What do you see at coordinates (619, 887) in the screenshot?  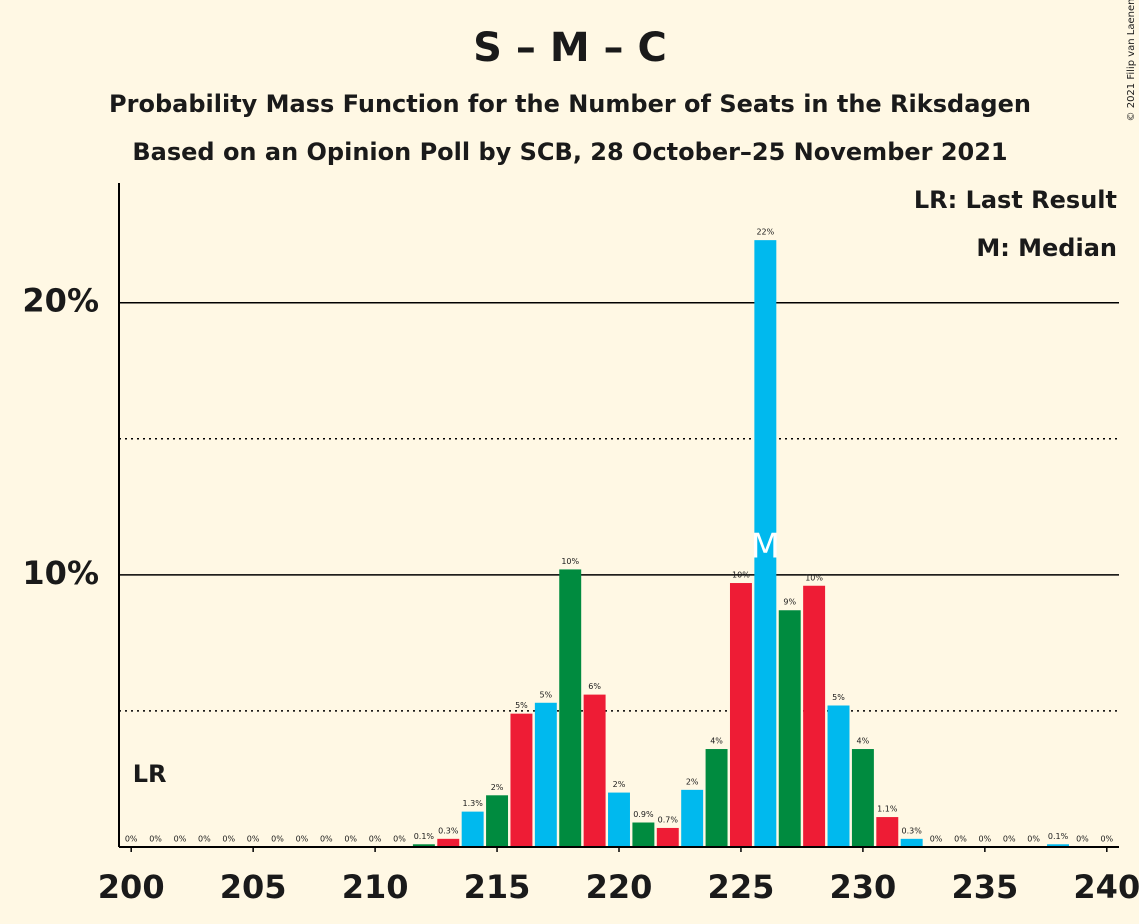 I see `x-tick-label: 220` at bounding box center [619, 887].